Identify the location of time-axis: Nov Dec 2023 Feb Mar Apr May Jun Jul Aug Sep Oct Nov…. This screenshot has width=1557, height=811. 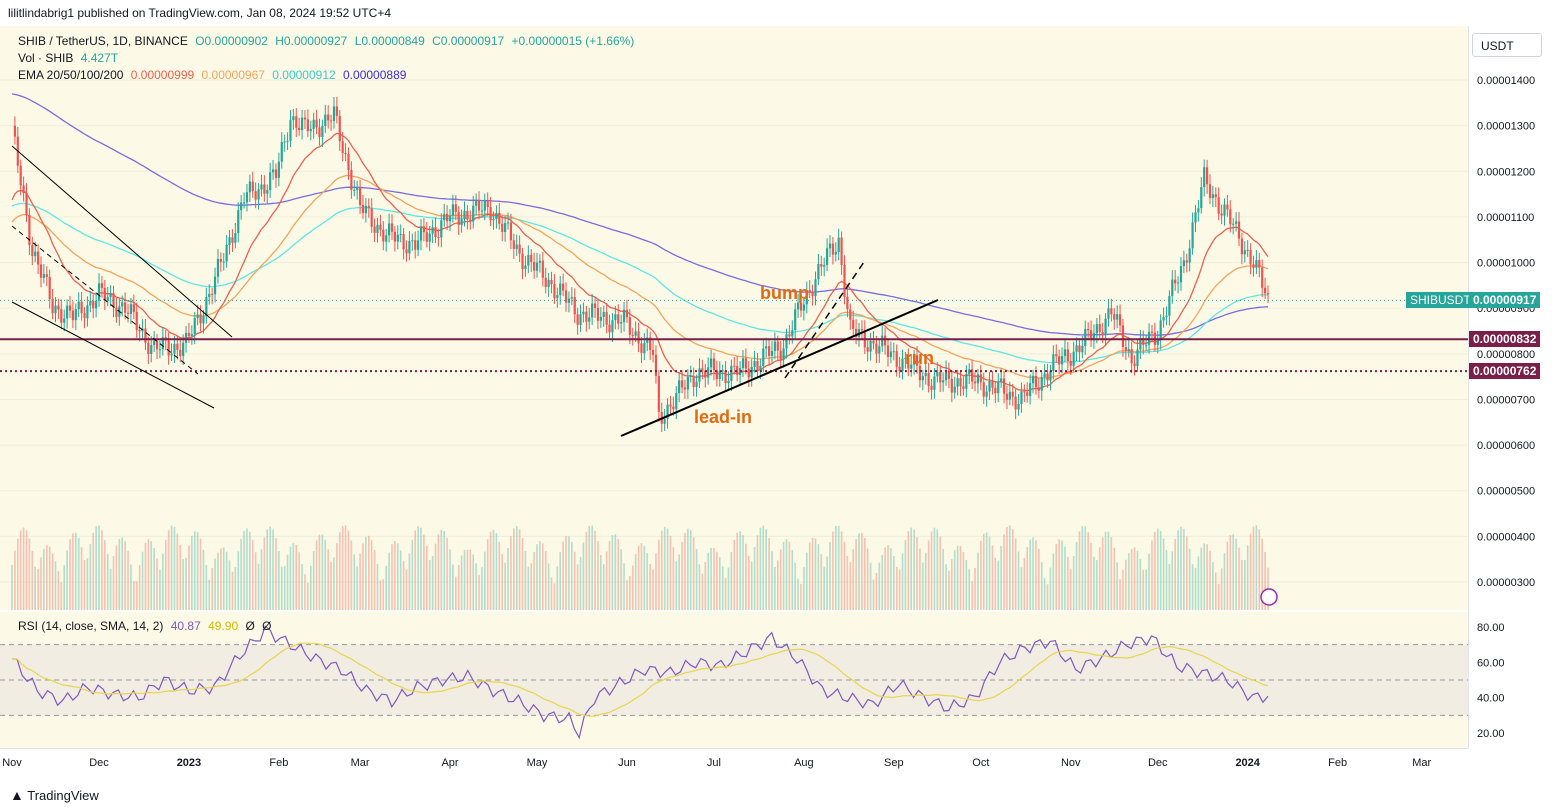
(734, 761).